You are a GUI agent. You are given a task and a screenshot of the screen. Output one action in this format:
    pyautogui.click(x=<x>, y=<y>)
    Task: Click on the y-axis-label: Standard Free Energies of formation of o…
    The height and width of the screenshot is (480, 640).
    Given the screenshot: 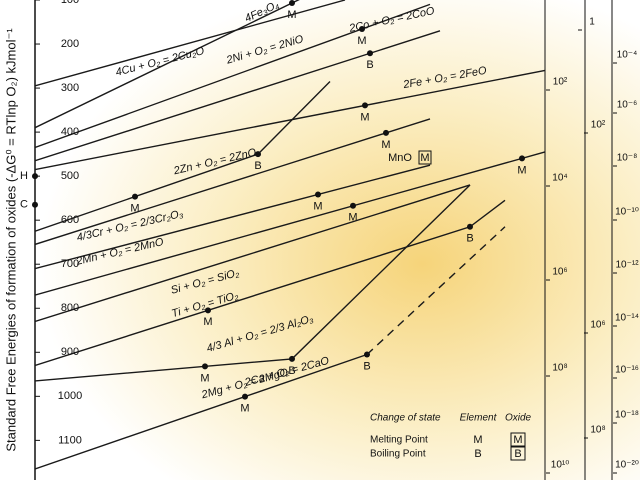 What is the action you would take?
    pyautogui.click(x=10, y=240)
    